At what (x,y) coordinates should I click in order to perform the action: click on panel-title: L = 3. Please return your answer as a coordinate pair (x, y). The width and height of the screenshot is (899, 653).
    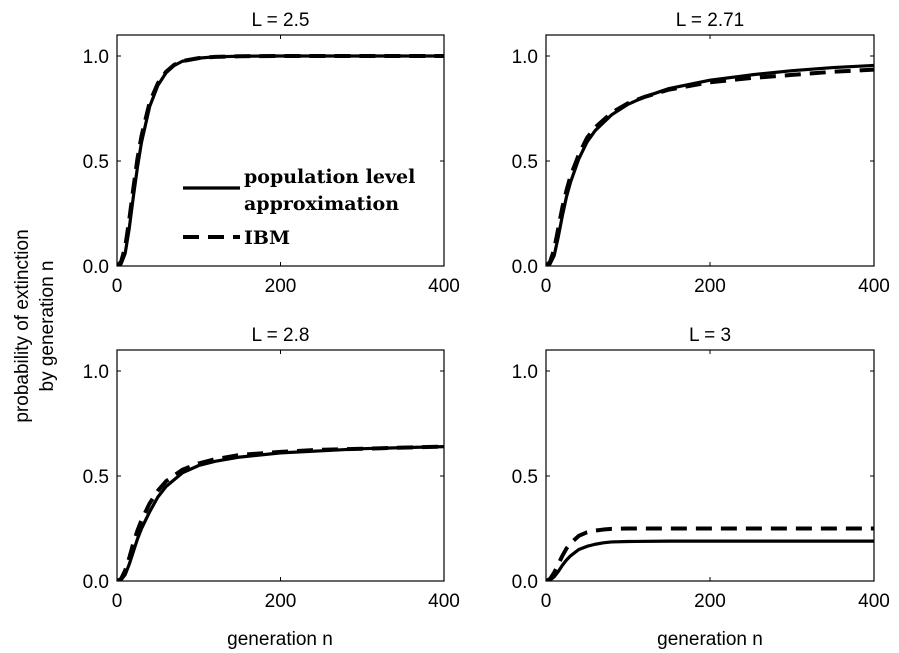
    Looking at the image, I should click on (710, 335).